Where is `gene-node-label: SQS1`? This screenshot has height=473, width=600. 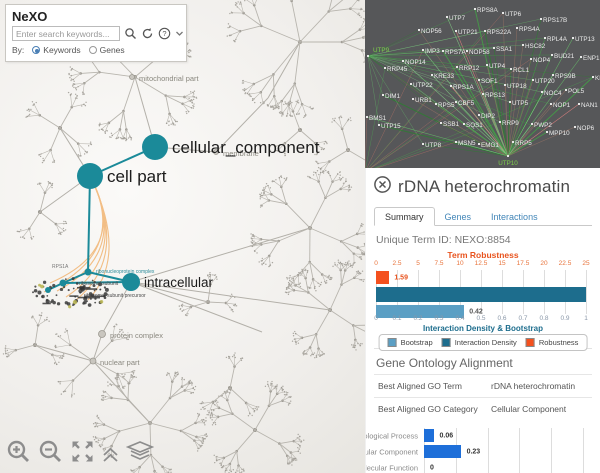 gene-node-label: SQS1 is located at coordinates (474, 125).